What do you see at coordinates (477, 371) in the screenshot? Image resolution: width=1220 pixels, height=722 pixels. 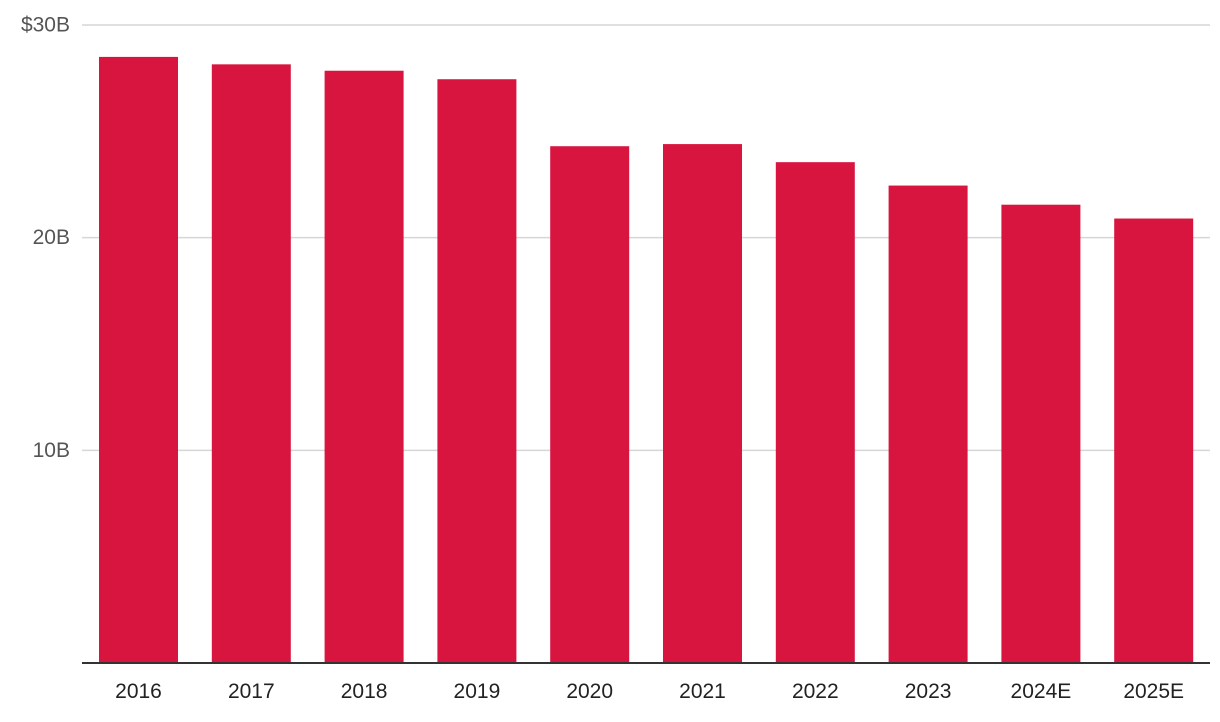 I see `bar-2019` at bounding box center [477, 371].